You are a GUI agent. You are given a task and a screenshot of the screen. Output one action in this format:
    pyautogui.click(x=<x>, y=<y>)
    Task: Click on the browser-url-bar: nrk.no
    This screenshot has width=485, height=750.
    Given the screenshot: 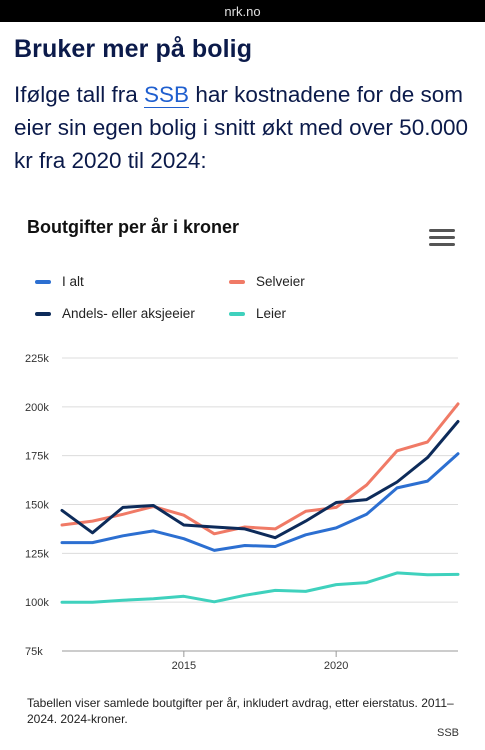 What is the action you would take?
    pyautogui.click(x=242, y=11)
    